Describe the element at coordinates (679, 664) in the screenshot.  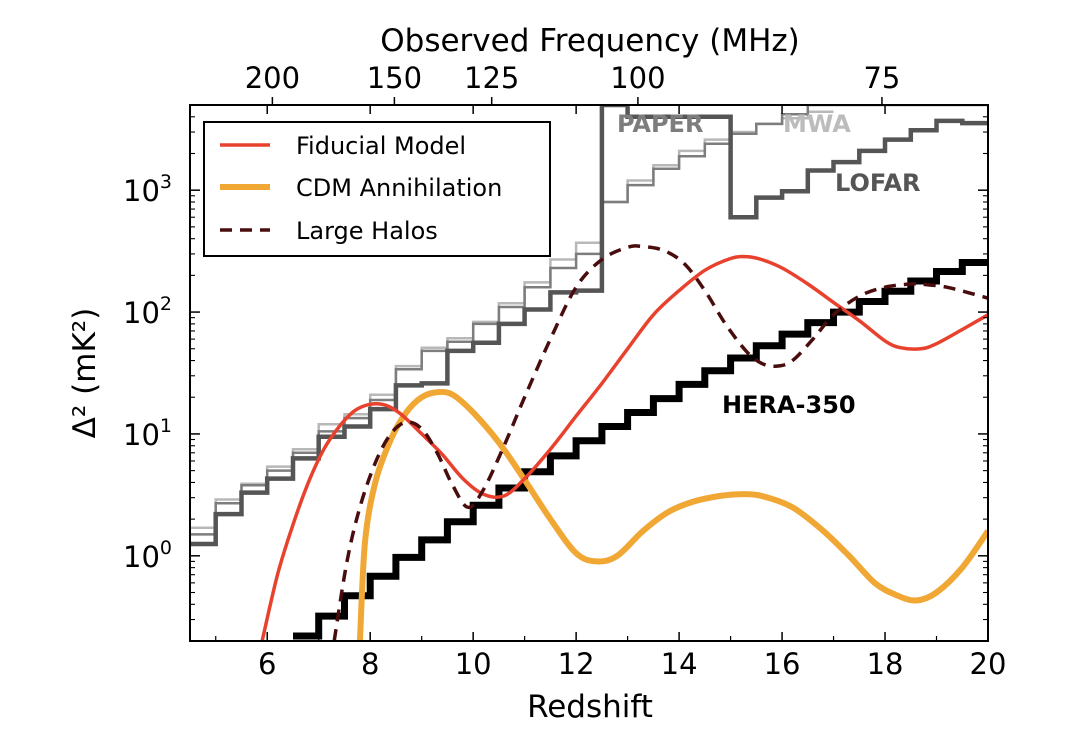
I see `x-tick-label-14: 14` at that location.